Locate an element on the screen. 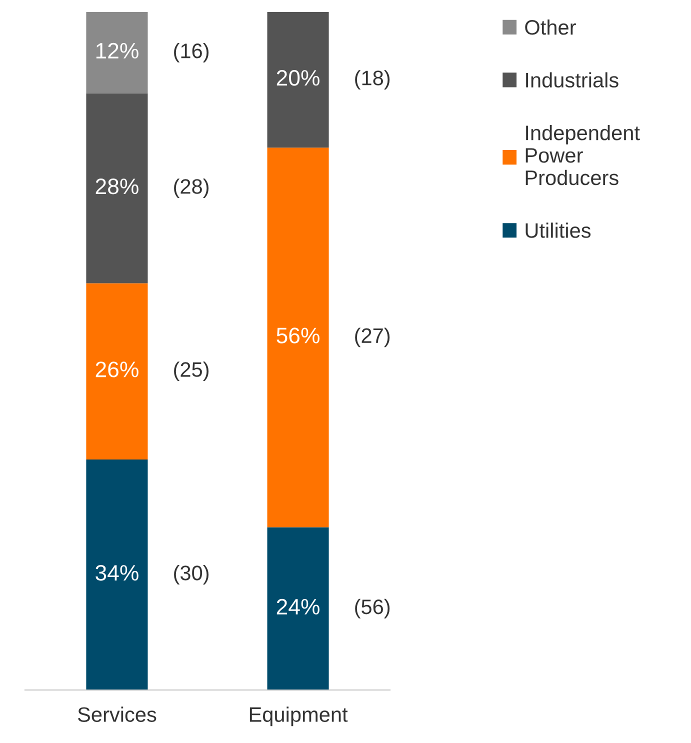  legend-label: Other is located at coordinates (550, 27).